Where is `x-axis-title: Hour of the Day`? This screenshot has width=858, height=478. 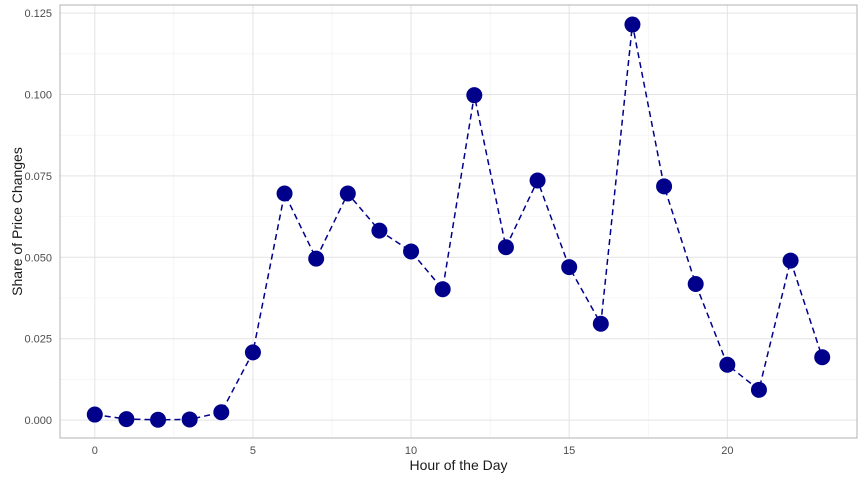
x-axis-title: Hour of the Day is located at coordinates (458, 465).